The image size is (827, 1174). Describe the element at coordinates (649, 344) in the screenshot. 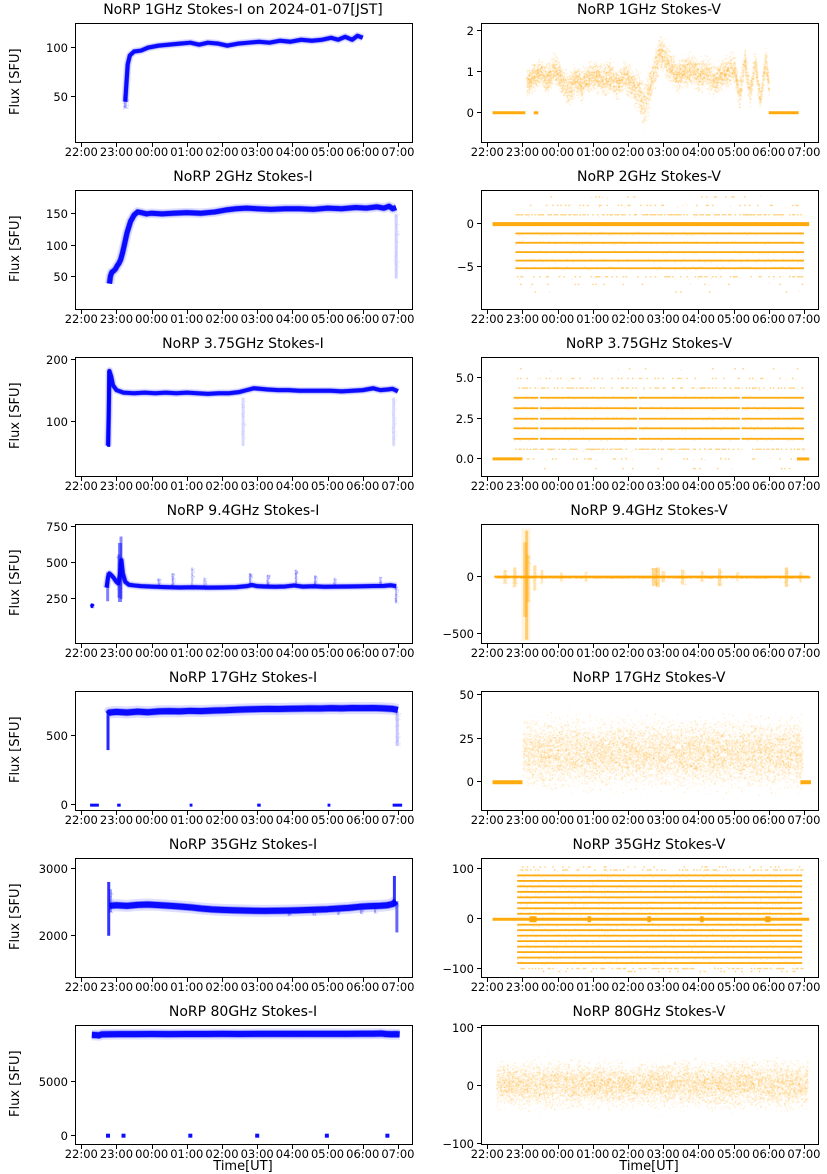

I see `chart-title: NoRP 3.75GHz Stokes-V` at that location.